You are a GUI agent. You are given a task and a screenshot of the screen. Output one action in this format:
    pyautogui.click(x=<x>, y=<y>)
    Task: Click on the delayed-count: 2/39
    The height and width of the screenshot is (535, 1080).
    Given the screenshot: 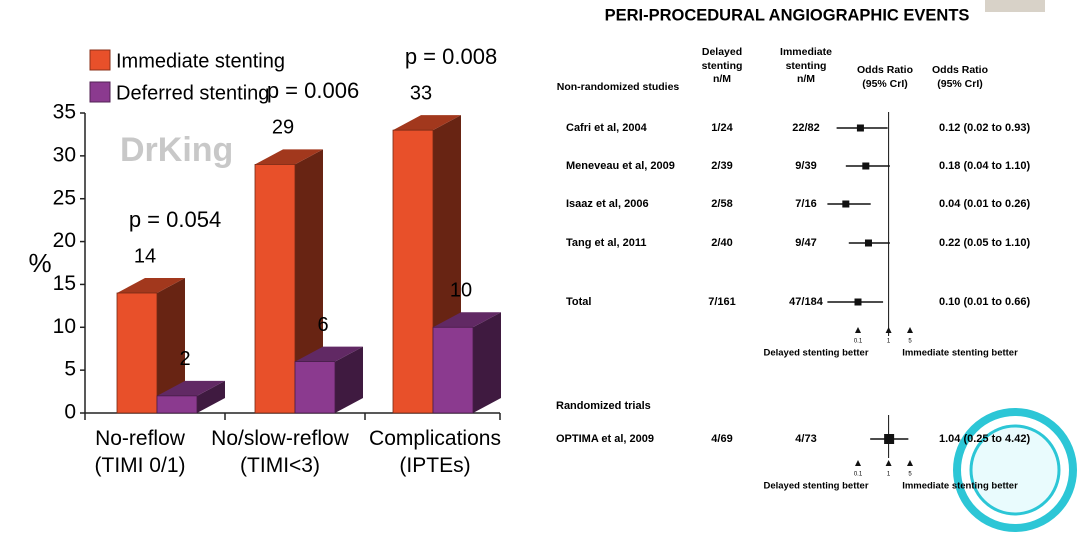 What is the action you would take?
    pyautogui.click(x=721, y=166)
    